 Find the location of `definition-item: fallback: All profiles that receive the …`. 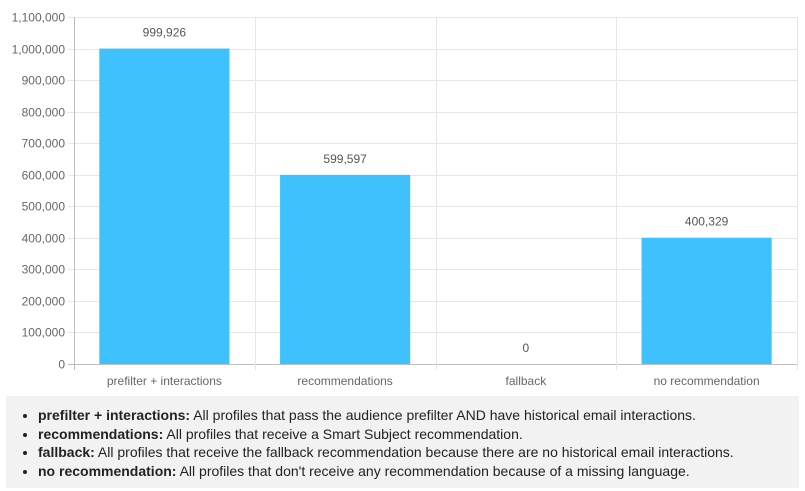

definition-item: fallback: All profiles that receive the … is located at coordinates (412, 452).